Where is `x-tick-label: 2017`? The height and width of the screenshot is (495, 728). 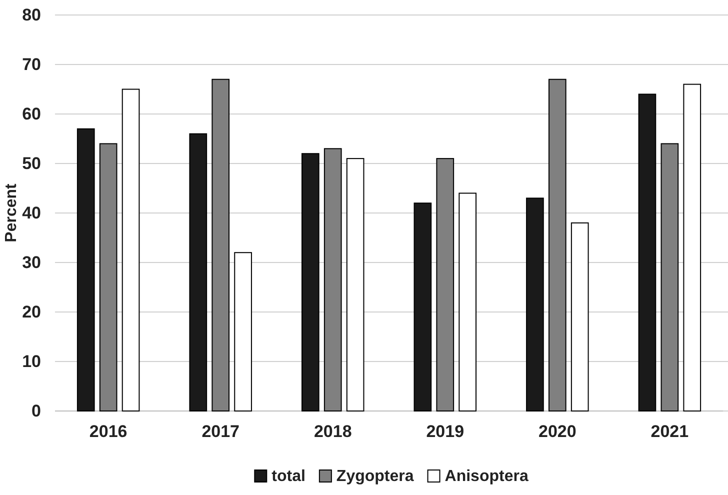 x-tick-label: 2017 is located at coordinates (221, 432).